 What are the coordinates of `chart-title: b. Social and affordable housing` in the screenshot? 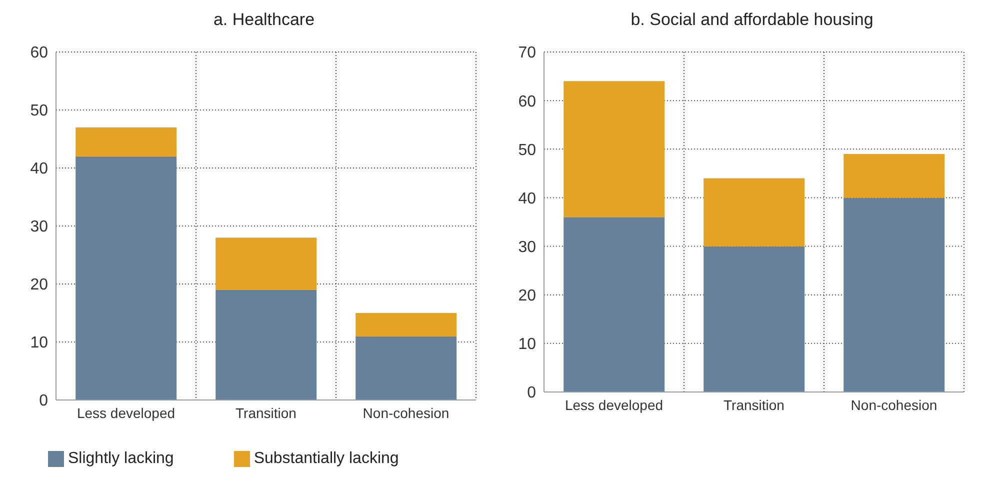 It's located at (752, 20).